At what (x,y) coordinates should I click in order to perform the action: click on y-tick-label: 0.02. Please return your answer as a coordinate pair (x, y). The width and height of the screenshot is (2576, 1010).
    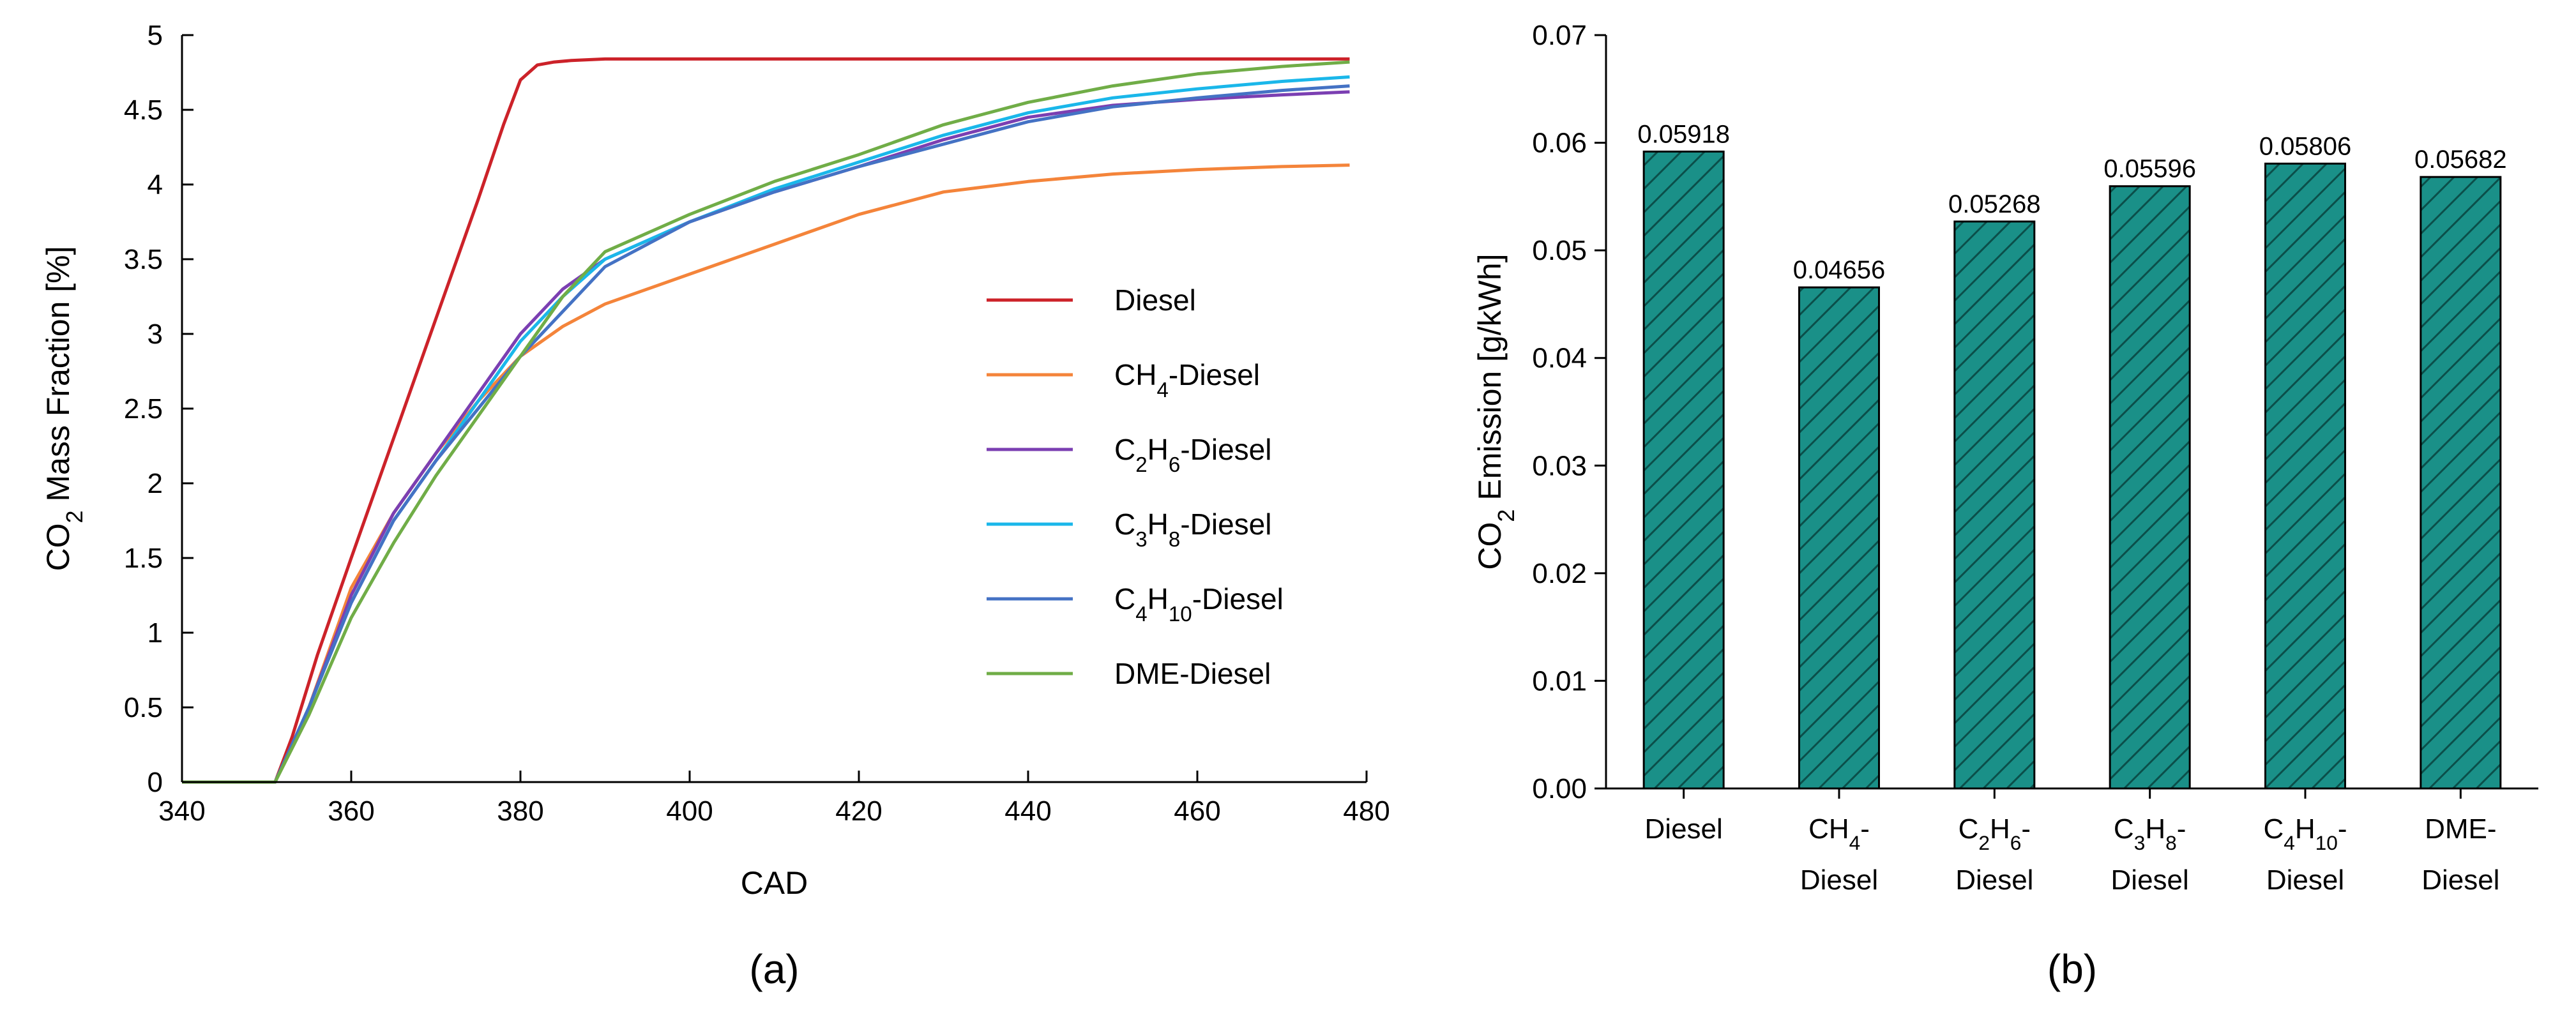
    Looking at the image, I should click on (1560, 574).